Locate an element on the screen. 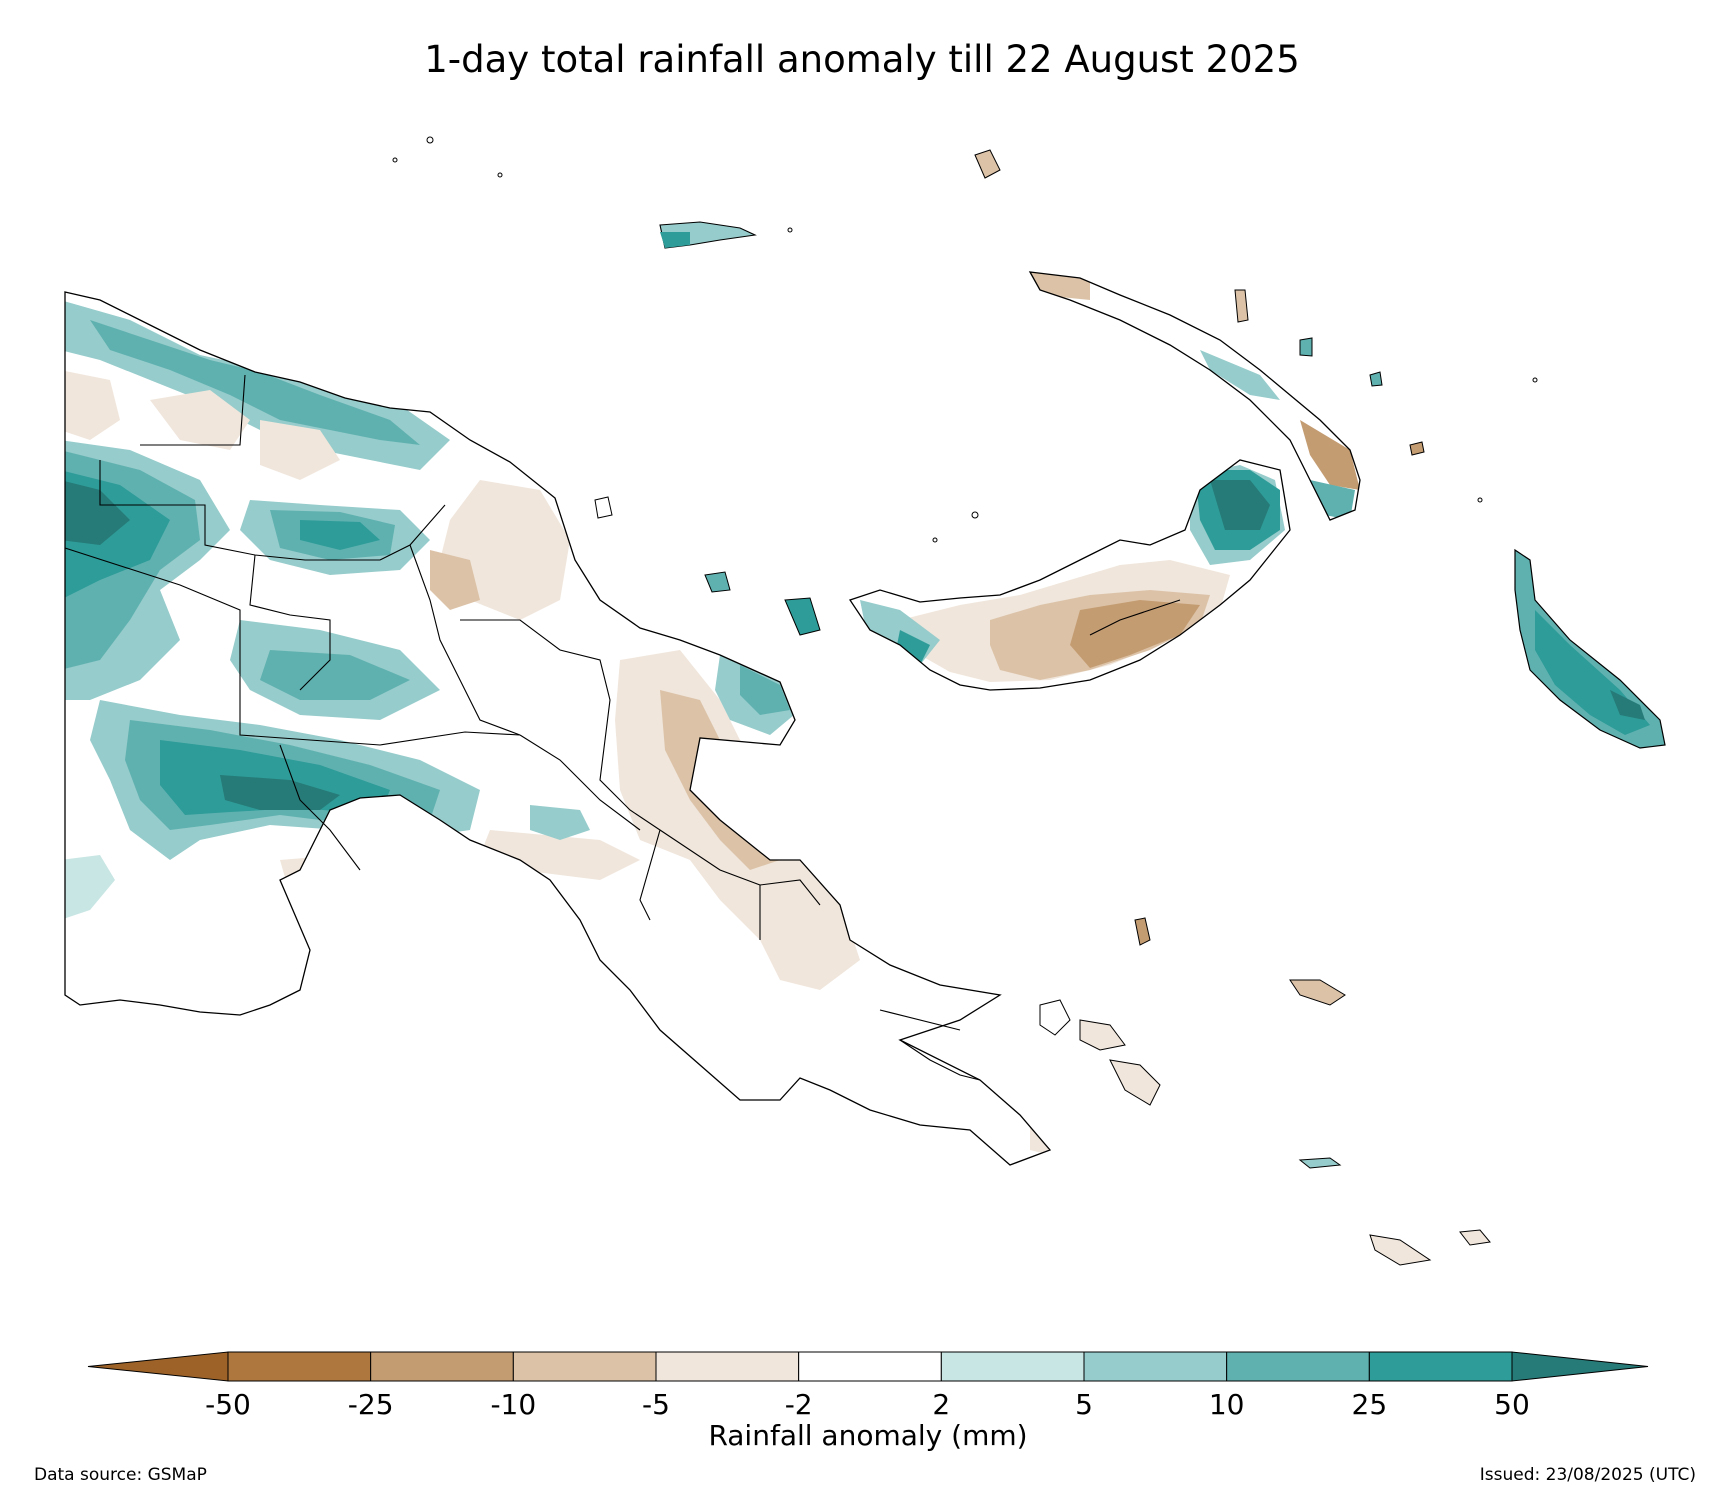 This screenshot has height=1494, width=1724. colorbar-extend-high is located at coordinates (1580, 1366).